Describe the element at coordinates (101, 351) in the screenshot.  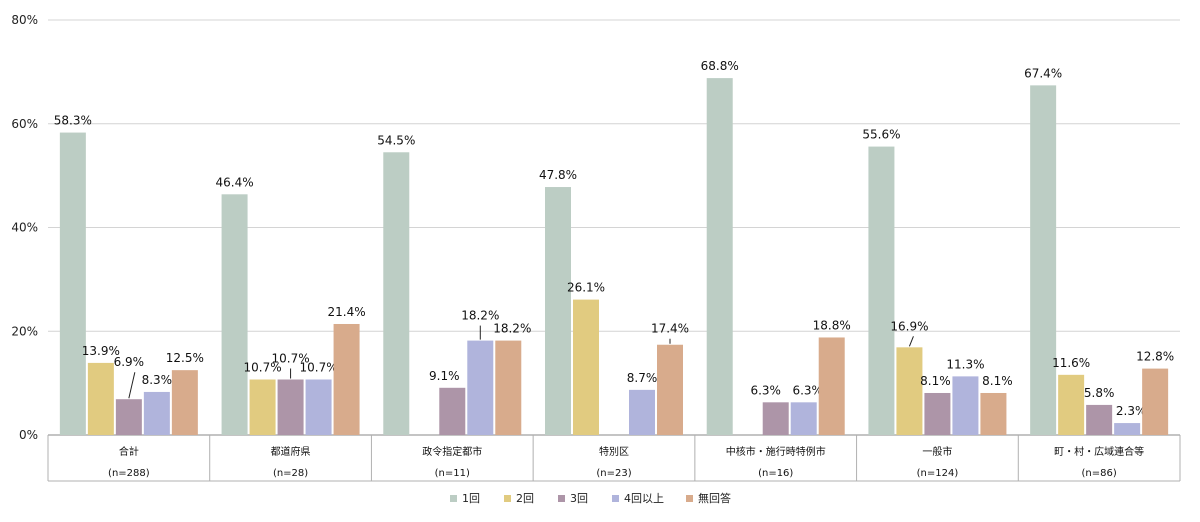
I see `data-label: 13.9%` at that location.